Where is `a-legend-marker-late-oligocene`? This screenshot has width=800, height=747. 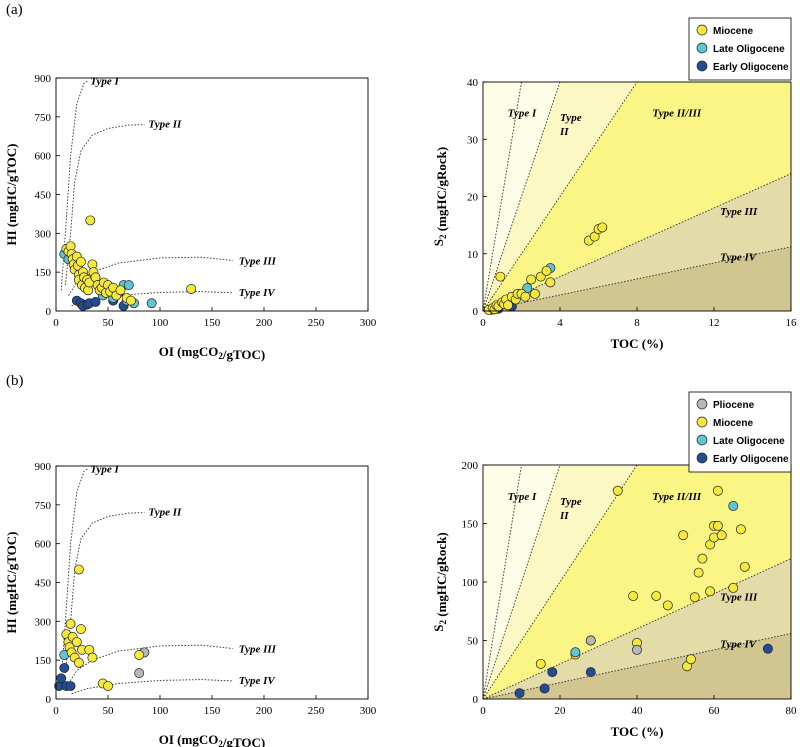 a-legend-marker-late-oligocene is located at coordinates (702, 48).